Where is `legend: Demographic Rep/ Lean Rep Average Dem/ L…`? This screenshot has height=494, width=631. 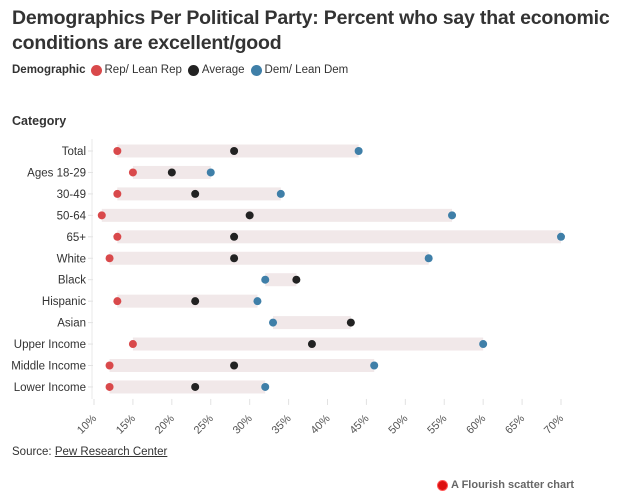 legend: Demographic Rep/ Lean Rep Average Dem/ L… is located at coordinates (183, 70).